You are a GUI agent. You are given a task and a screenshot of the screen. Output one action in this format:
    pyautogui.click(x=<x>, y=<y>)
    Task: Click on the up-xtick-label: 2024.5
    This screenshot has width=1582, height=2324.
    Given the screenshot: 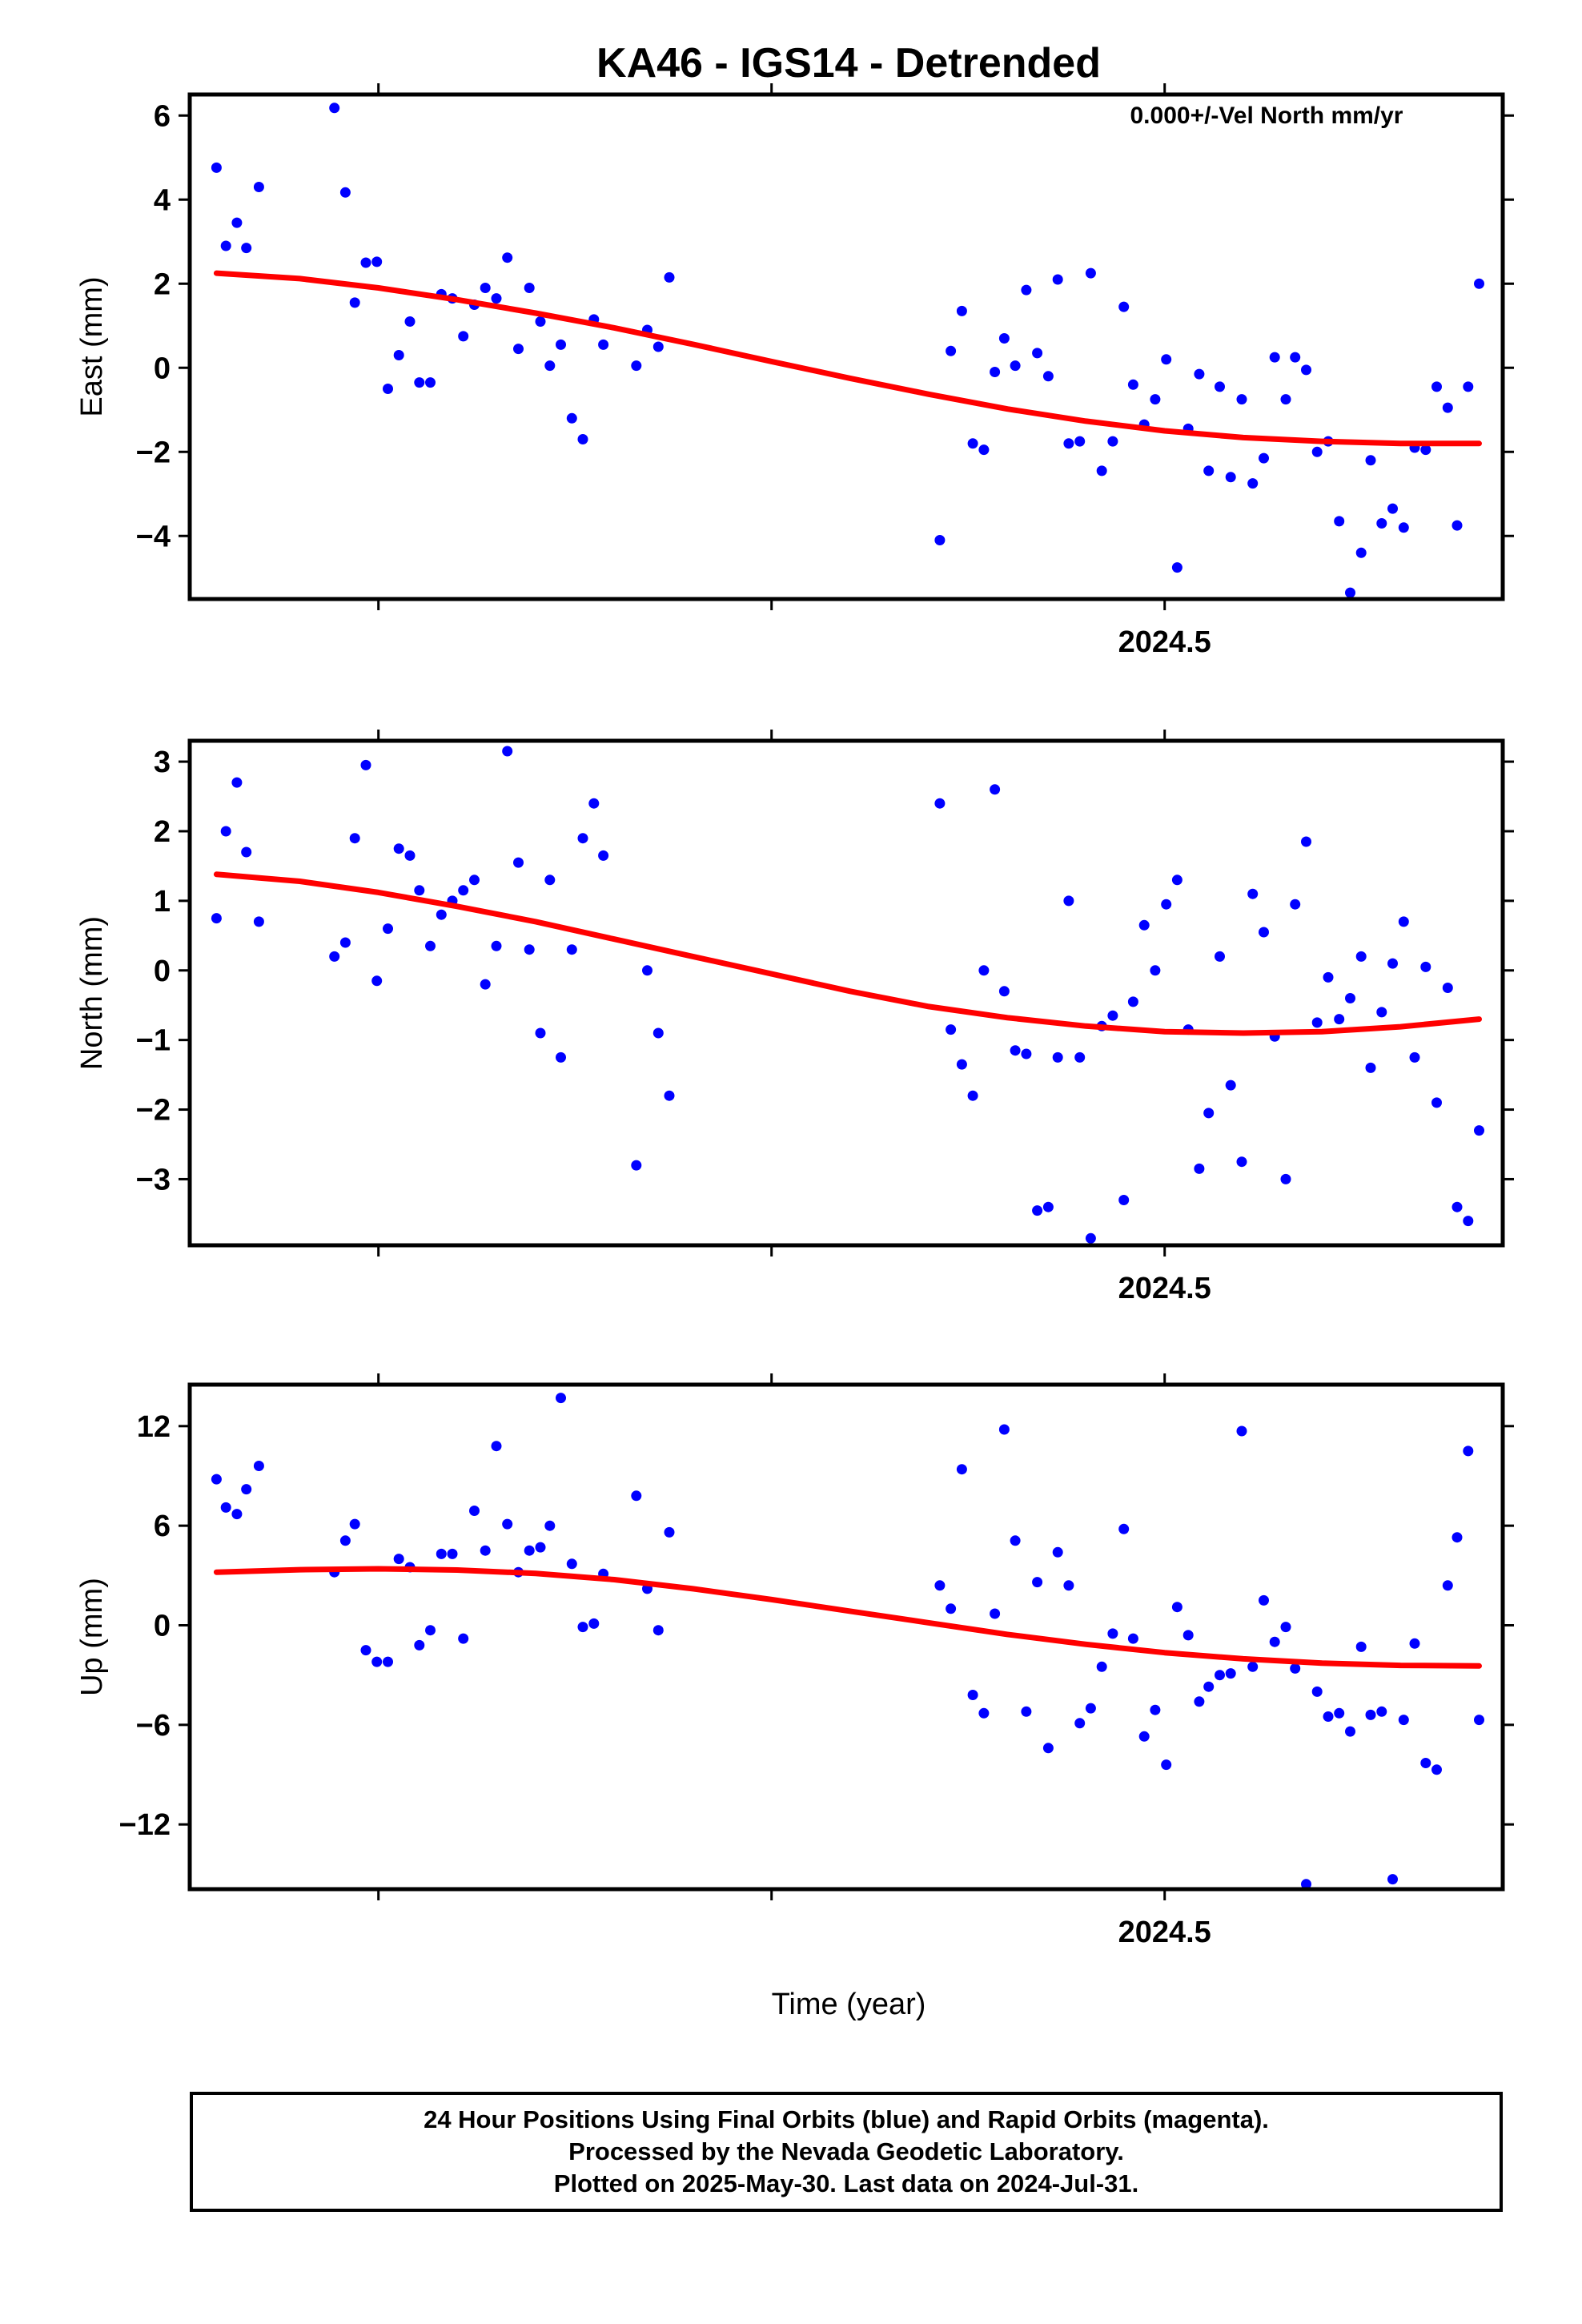 What is the action you would take?
    pyautogui.click(x=1165, y=1932)
    